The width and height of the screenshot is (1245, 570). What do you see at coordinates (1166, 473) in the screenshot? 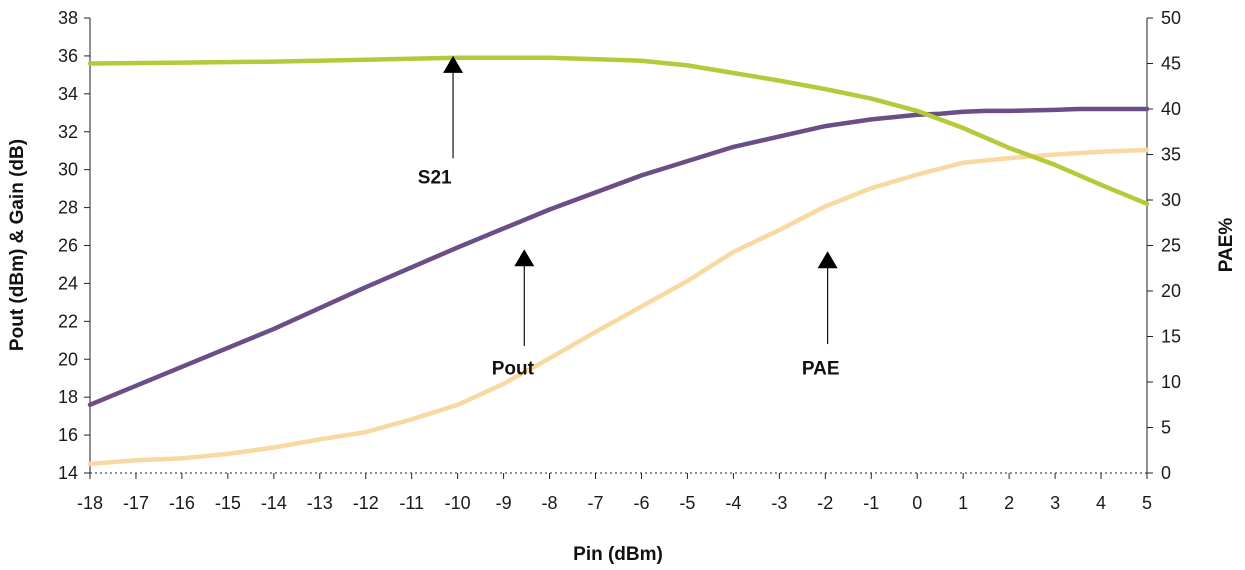
I see `y-right-tick-label: 0` at bounding box center [1166, 473].